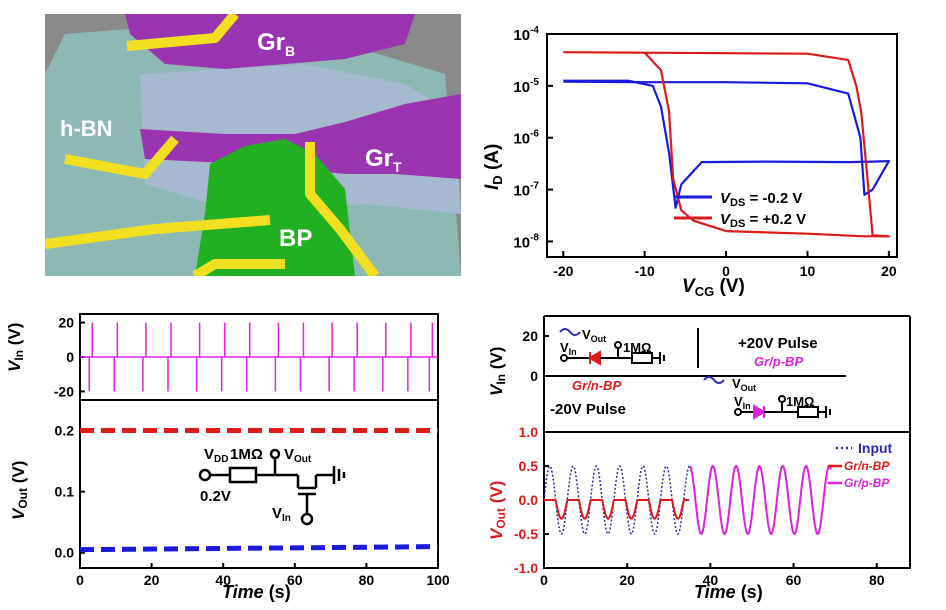 Image resolution: width=946 pixels, height=610 pixels. Describe the element at coordinates (64, 391) in the screenshot. I see `y-tick-label: -20` at that location.